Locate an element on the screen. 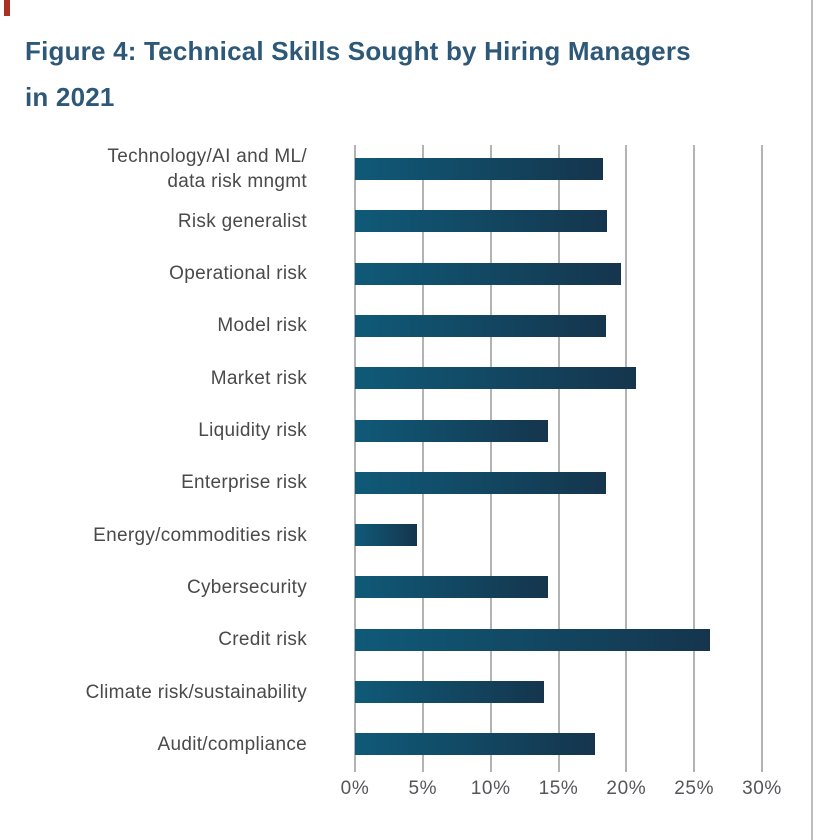  chart-row: Audit/compliance is located at coordinates (408, 744).